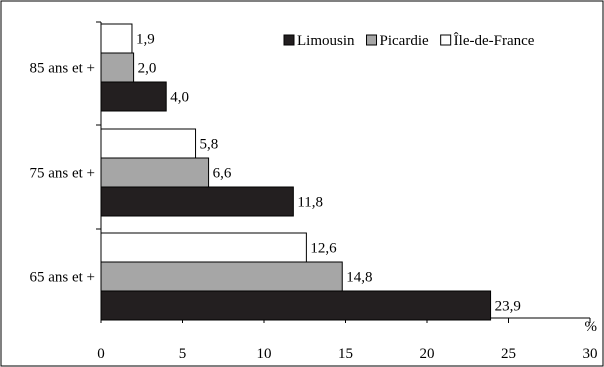  I want to click on category-label: 75 ans et +, so click(62, 174).